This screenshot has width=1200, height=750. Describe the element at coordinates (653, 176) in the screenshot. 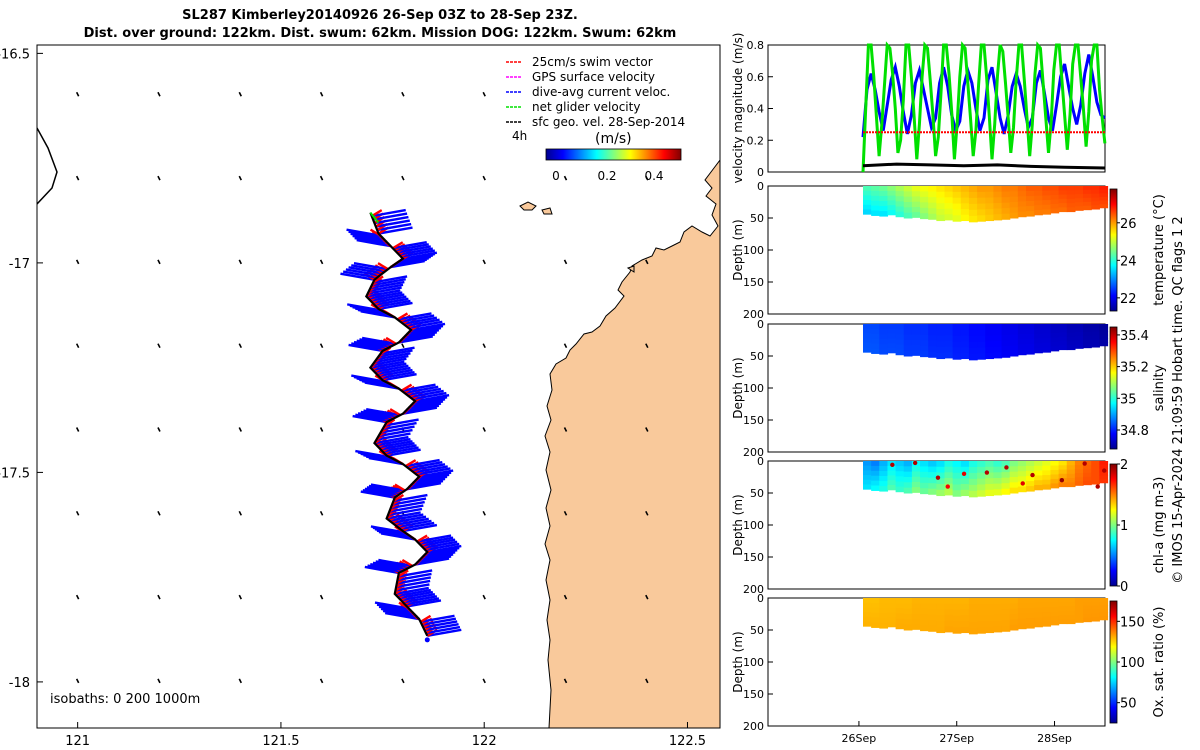

I see `colorbar-tick-label: 0.4` at that location.